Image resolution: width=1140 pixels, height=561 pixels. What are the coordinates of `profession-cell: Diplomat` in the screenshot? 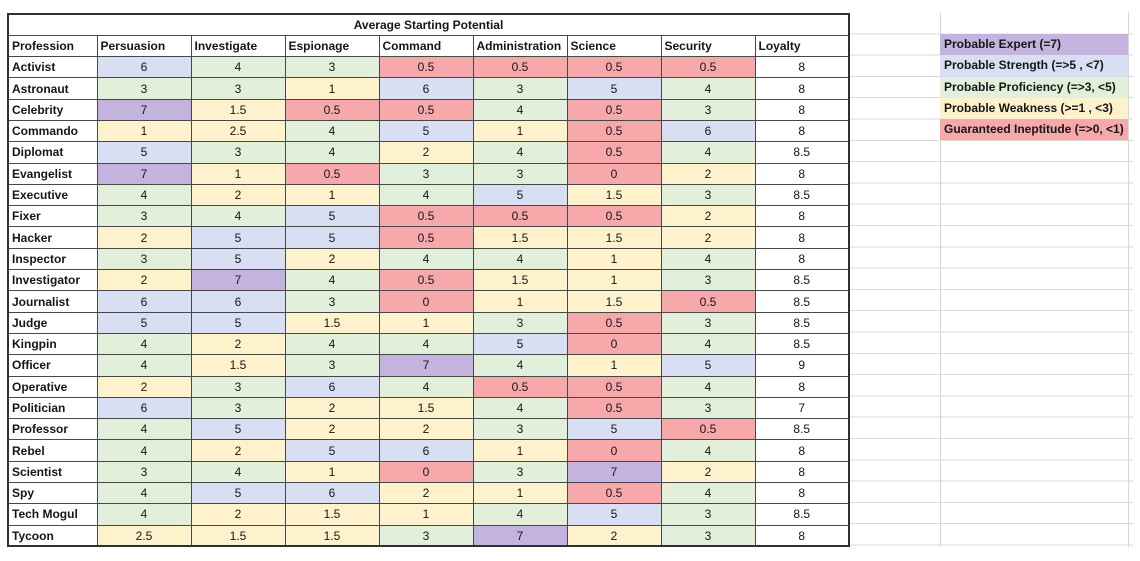 It's located at (52, 152).